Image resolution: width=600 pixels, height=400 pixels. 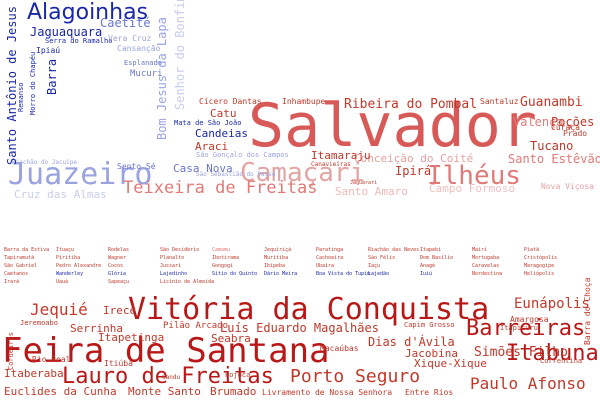 What do you see at coordinates (208, 123) in the screenshot?
I see `word-mata-de-sao-joao: Mata de São João` at bounding box center [208, 123].